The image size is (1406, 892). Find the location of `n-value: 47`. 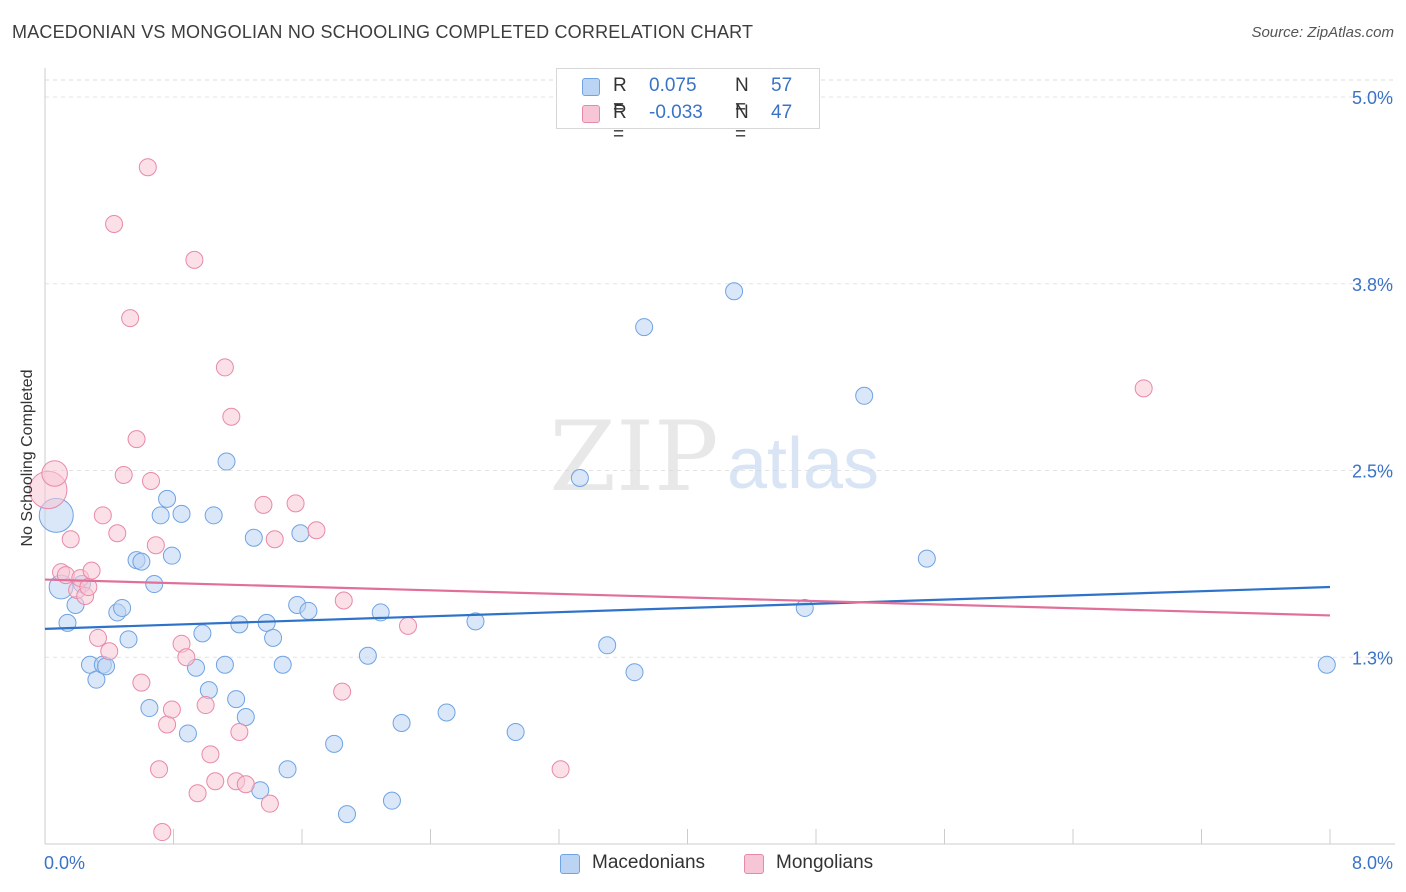

n-value: 47 is located at coordinates (782, 112).